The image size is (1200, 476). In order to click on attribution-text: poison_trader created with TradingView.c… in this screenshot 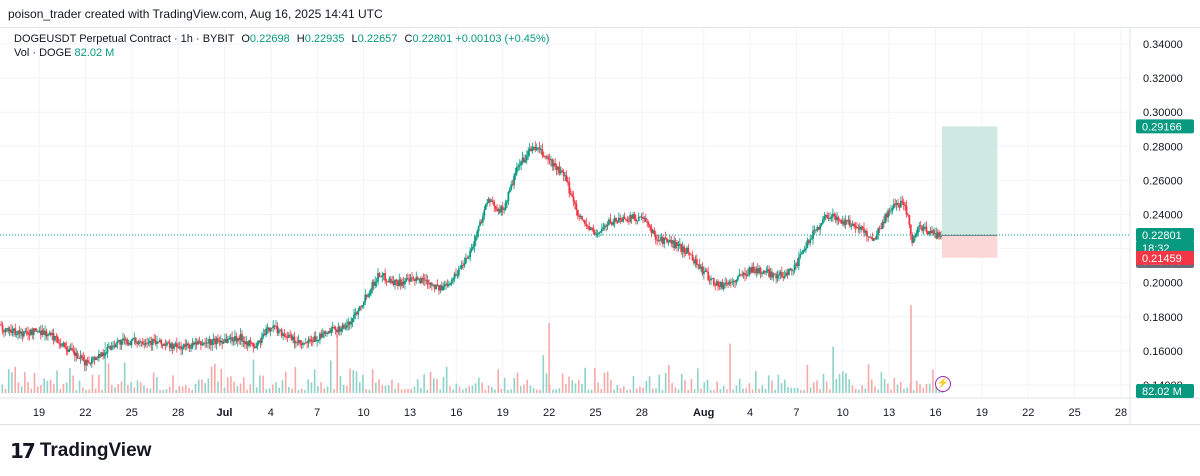, I will do `click(195, 14)`.